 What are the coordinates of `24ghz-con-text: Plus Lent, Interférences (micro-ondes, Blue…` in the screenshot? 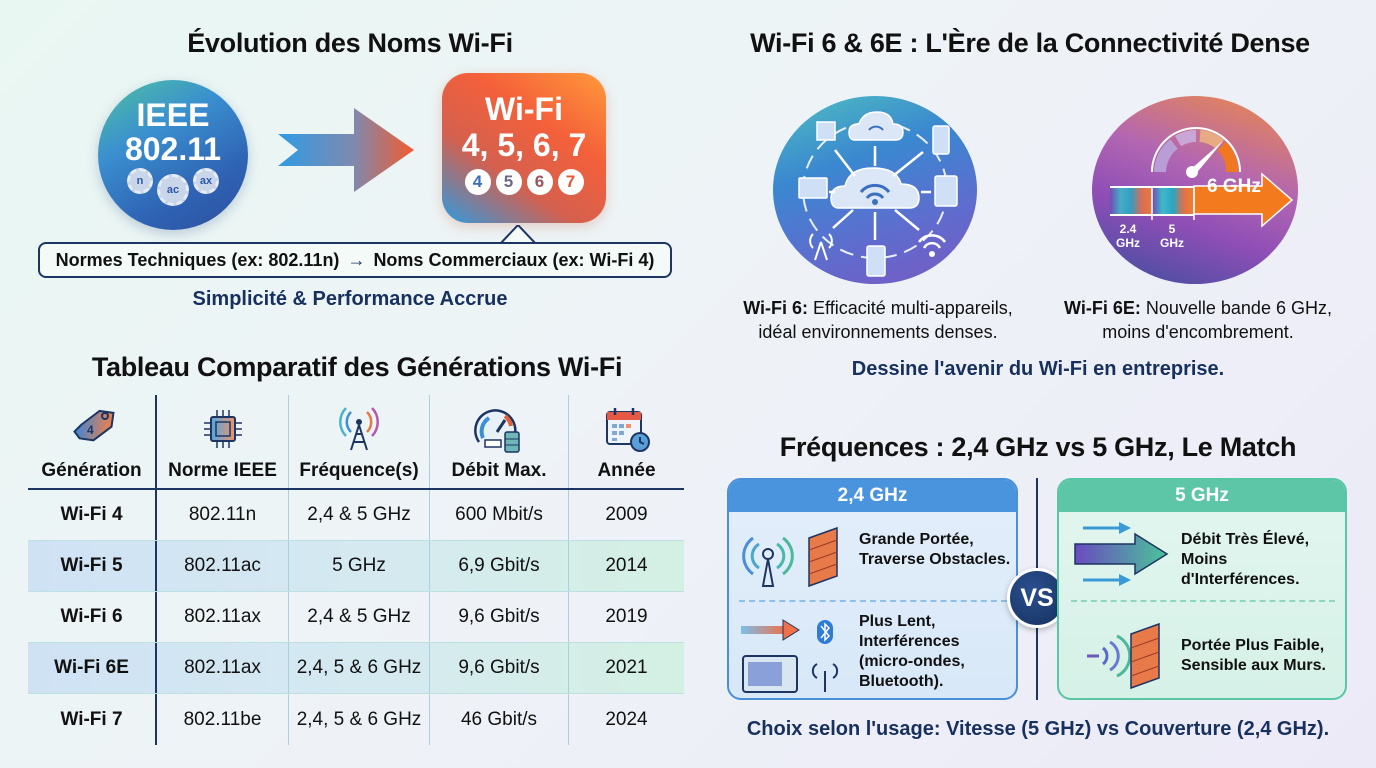 It's located at (912, 651).